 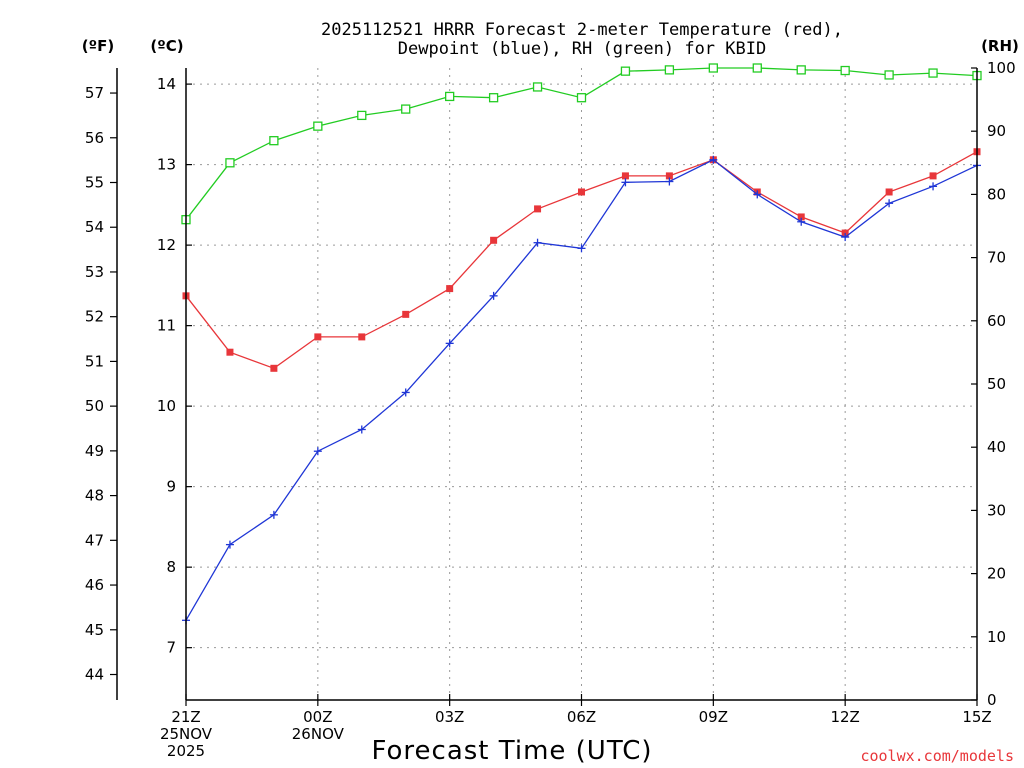 I want to click on fahrenheit-tick-label: 45, so click(x=94, y=630).